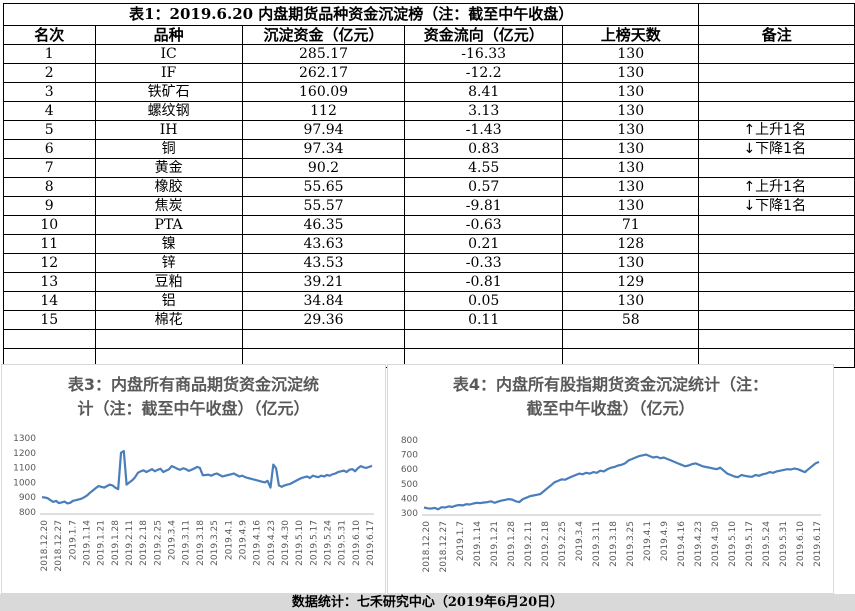 The height and width of the screenshot is (611, 855). Describe the element at coordinates (631, 320) in the screenshot. I see `days-cell: 58` at that location.